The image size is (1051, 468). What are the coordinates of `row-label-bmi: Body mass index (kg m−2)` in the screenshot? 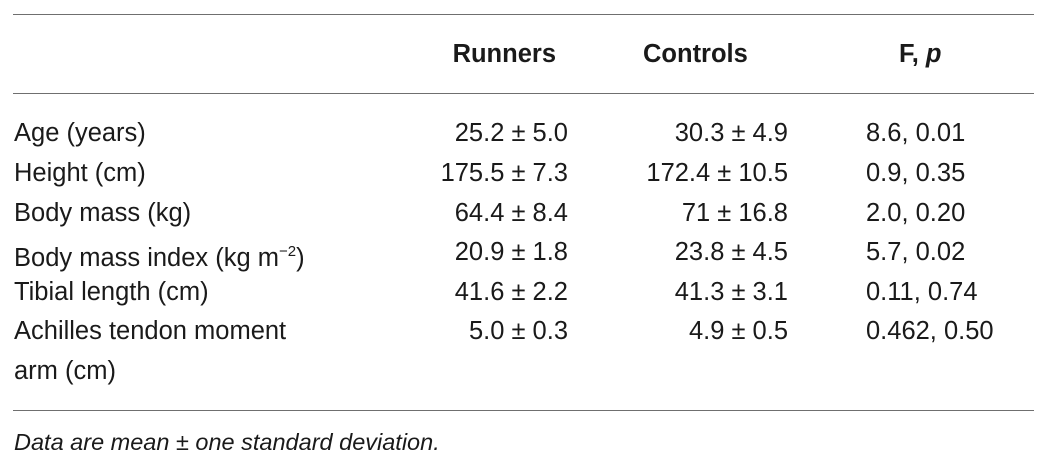 It's located at (159, 255).